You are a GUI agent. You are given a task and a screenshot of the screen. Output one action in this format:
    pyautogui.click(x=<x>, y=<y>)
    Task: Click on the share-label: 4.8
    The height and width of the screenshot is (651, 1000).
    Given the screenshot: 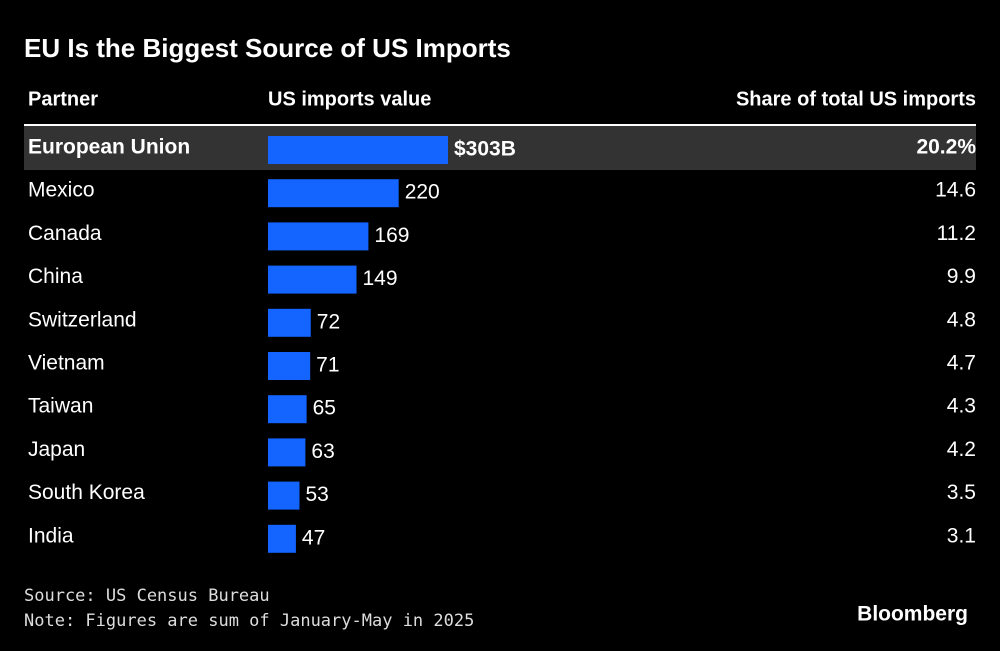 What is the action you would take?
    pyautogui.click(x=961, y=319)
    